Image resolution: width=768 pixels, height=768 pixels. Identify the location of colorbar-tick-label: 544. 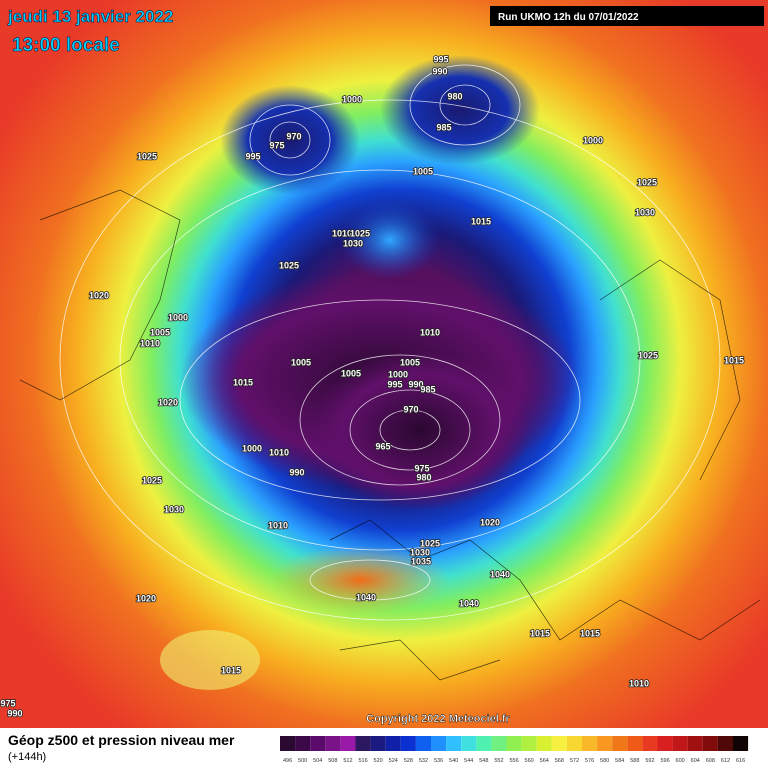
(468, 761).